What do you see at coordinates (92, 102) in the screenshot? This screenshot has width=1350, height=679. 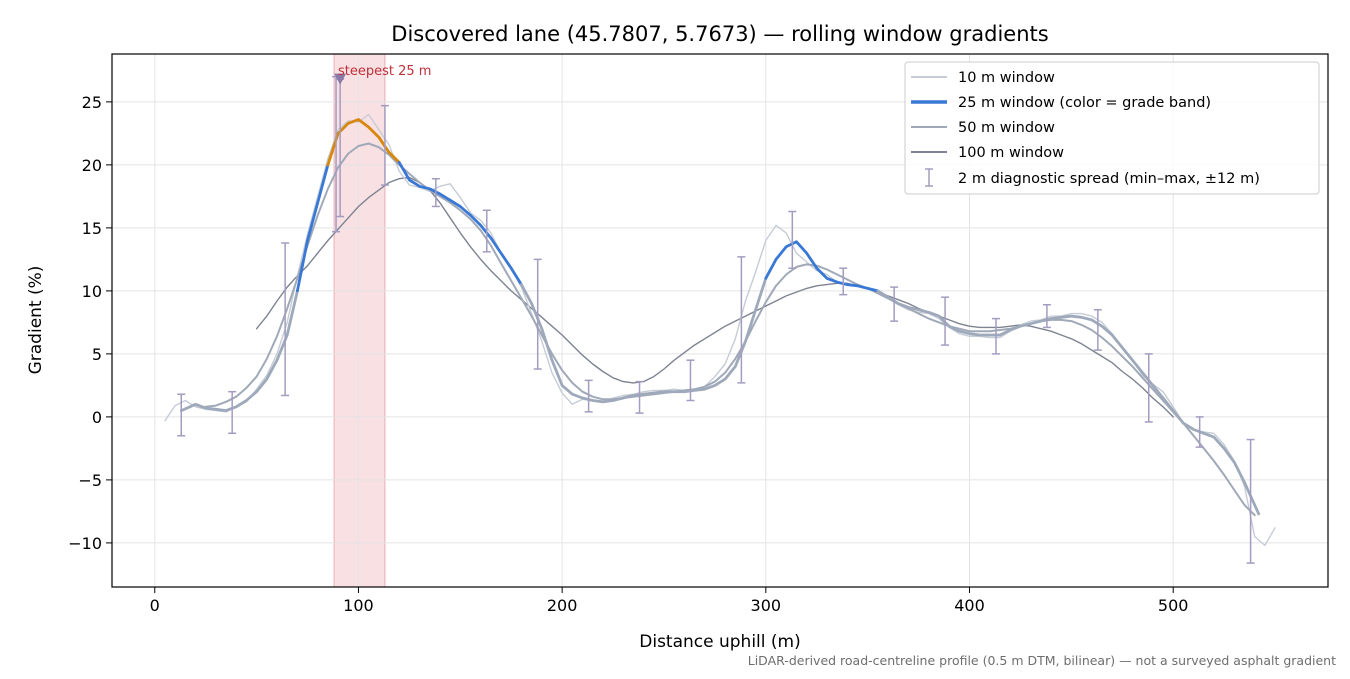 I see `y-tick-label: 25` at bounding box center [92, 102].